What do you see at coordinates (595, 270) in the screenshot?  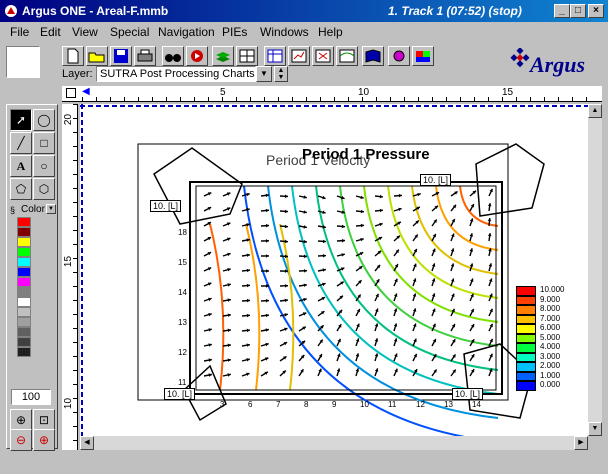 I see `vertical-scrollbar: ▲ ▼` at bounding box center [595, 270].